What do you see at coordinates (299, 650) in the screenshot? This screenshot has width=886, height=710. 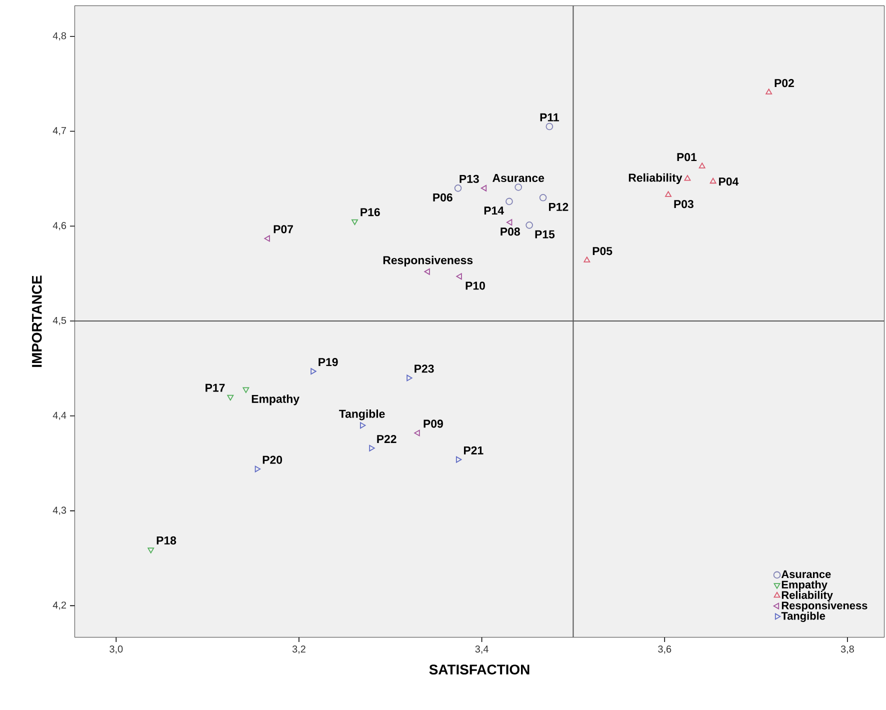 I see `x-tick-label: 3,2` at bounding box center [299, 650].